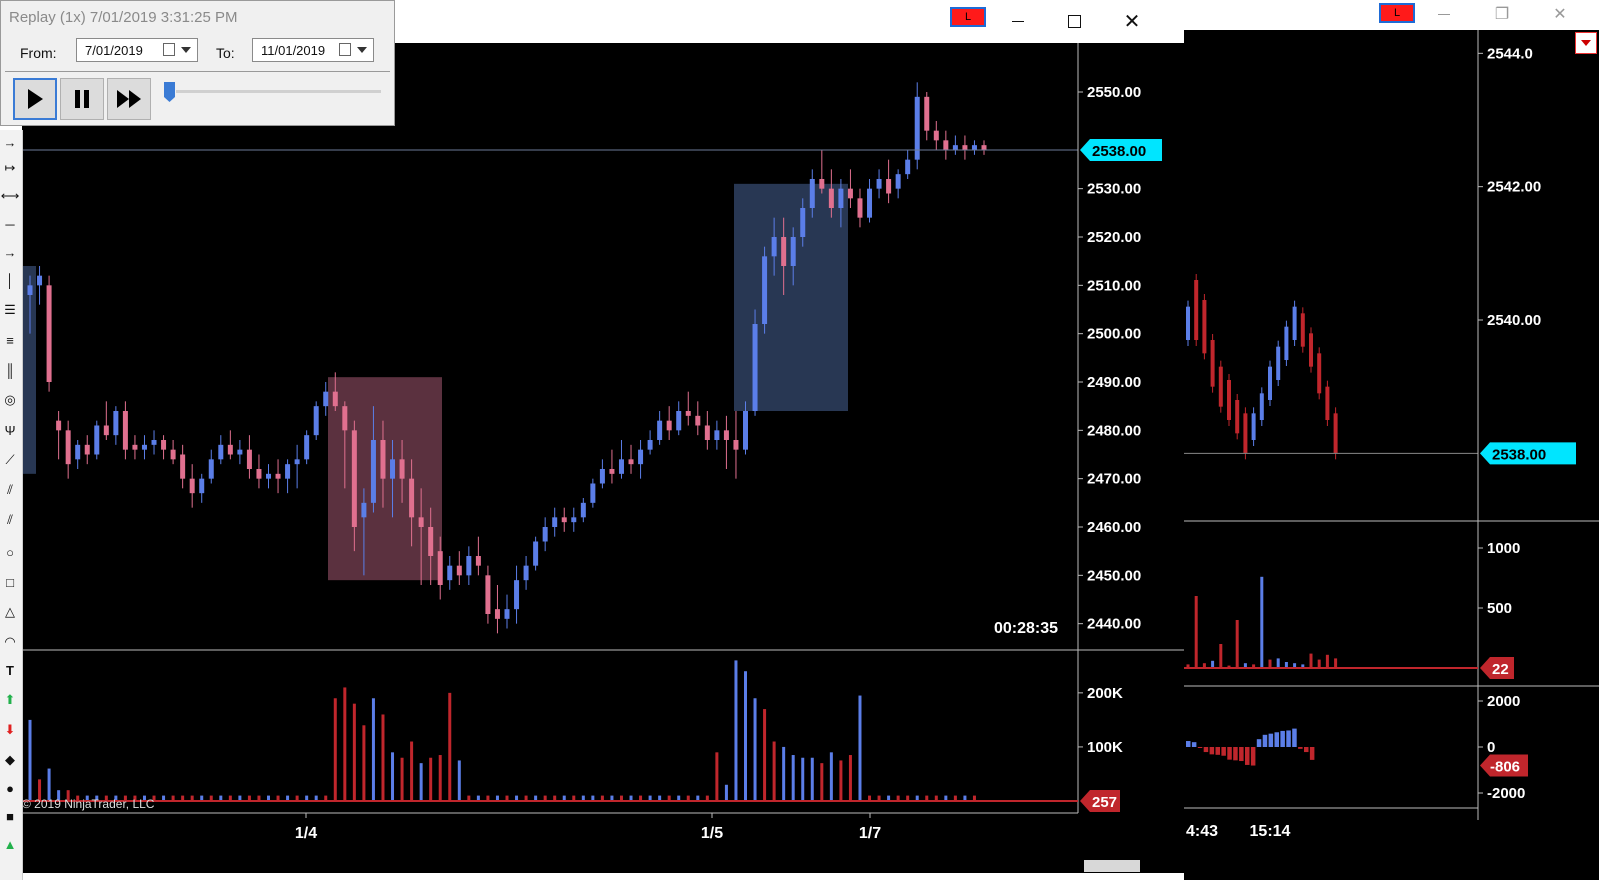 The width and height of the screenshot is (1599, 880). What do you see at coordinates (137, 50) in the screenshot?
I see `from-date-field: 7/01/2019` at bounding box center [137, 50].